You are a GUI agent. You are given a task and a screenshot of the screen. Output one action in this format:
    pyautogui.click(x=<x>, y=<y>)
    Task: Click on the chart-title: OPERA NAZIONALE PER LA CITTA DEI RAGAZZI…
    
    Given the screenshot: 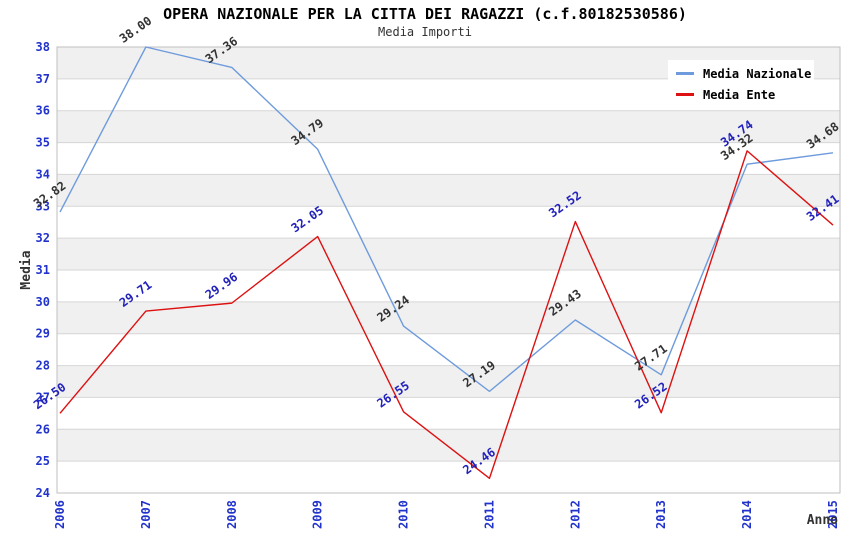 What is the action you would take?
    pyautogui.click(x=425, y=14)
    